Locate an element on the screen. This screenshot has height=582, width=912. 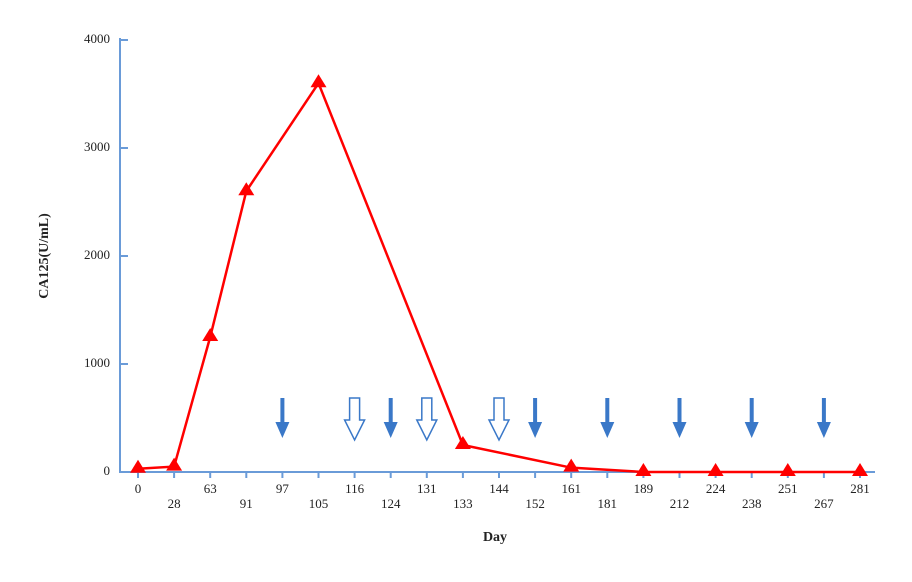
x-tick-label: 238 is located at coordinates (752, 503).